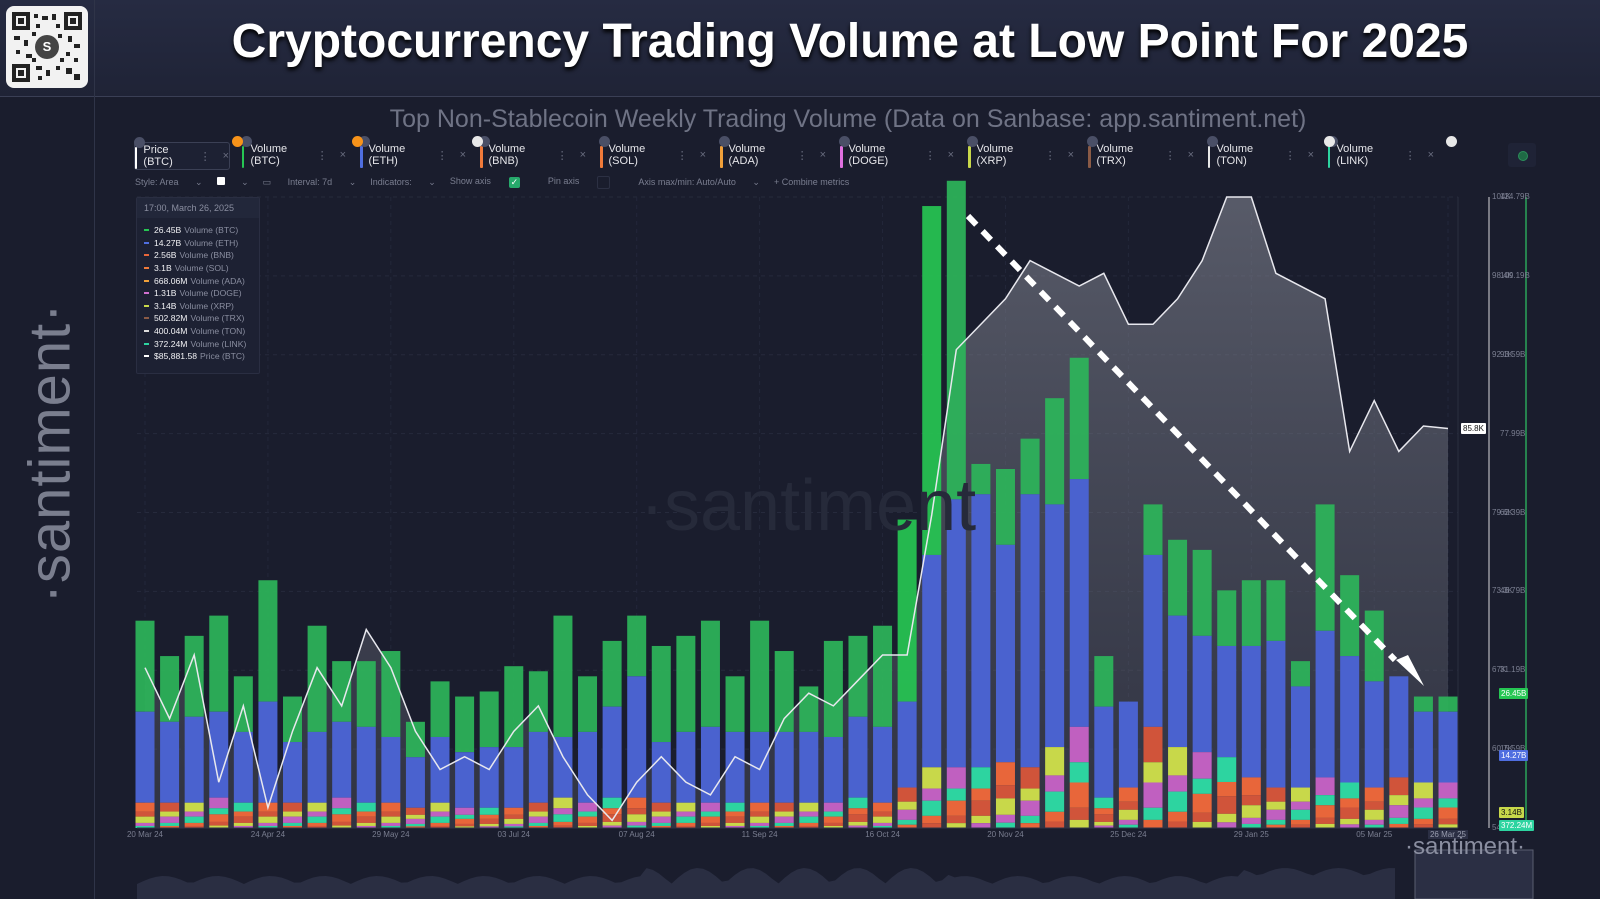  I want to click on combine-metrics-button: + Combine metrics, so click(811, 182).